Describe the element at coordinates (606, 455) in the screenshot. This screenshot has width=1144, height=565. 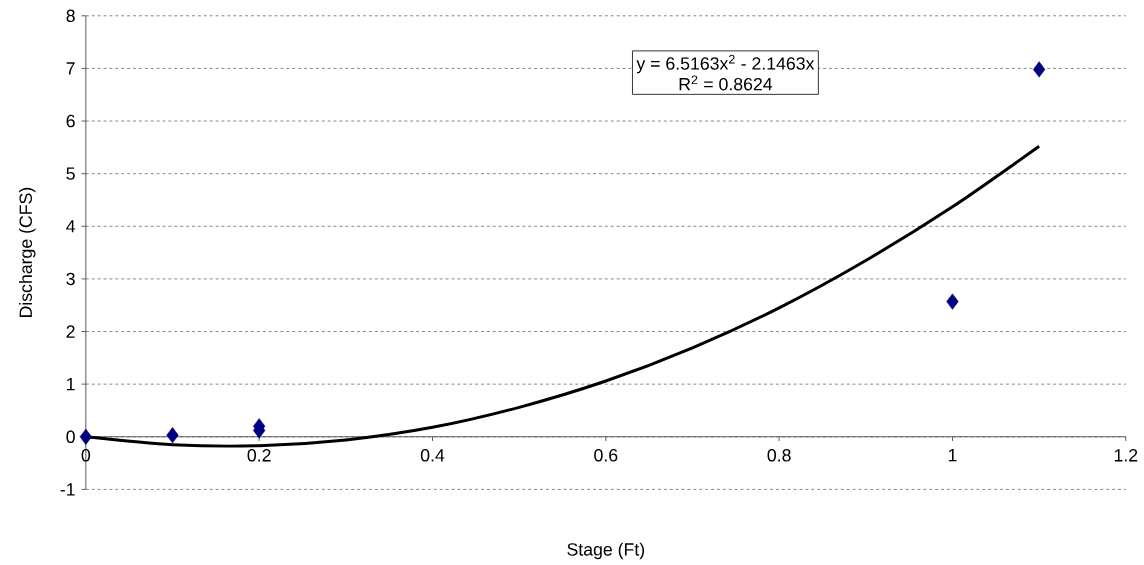
I see `x-tick-label: 0.6` at that location.